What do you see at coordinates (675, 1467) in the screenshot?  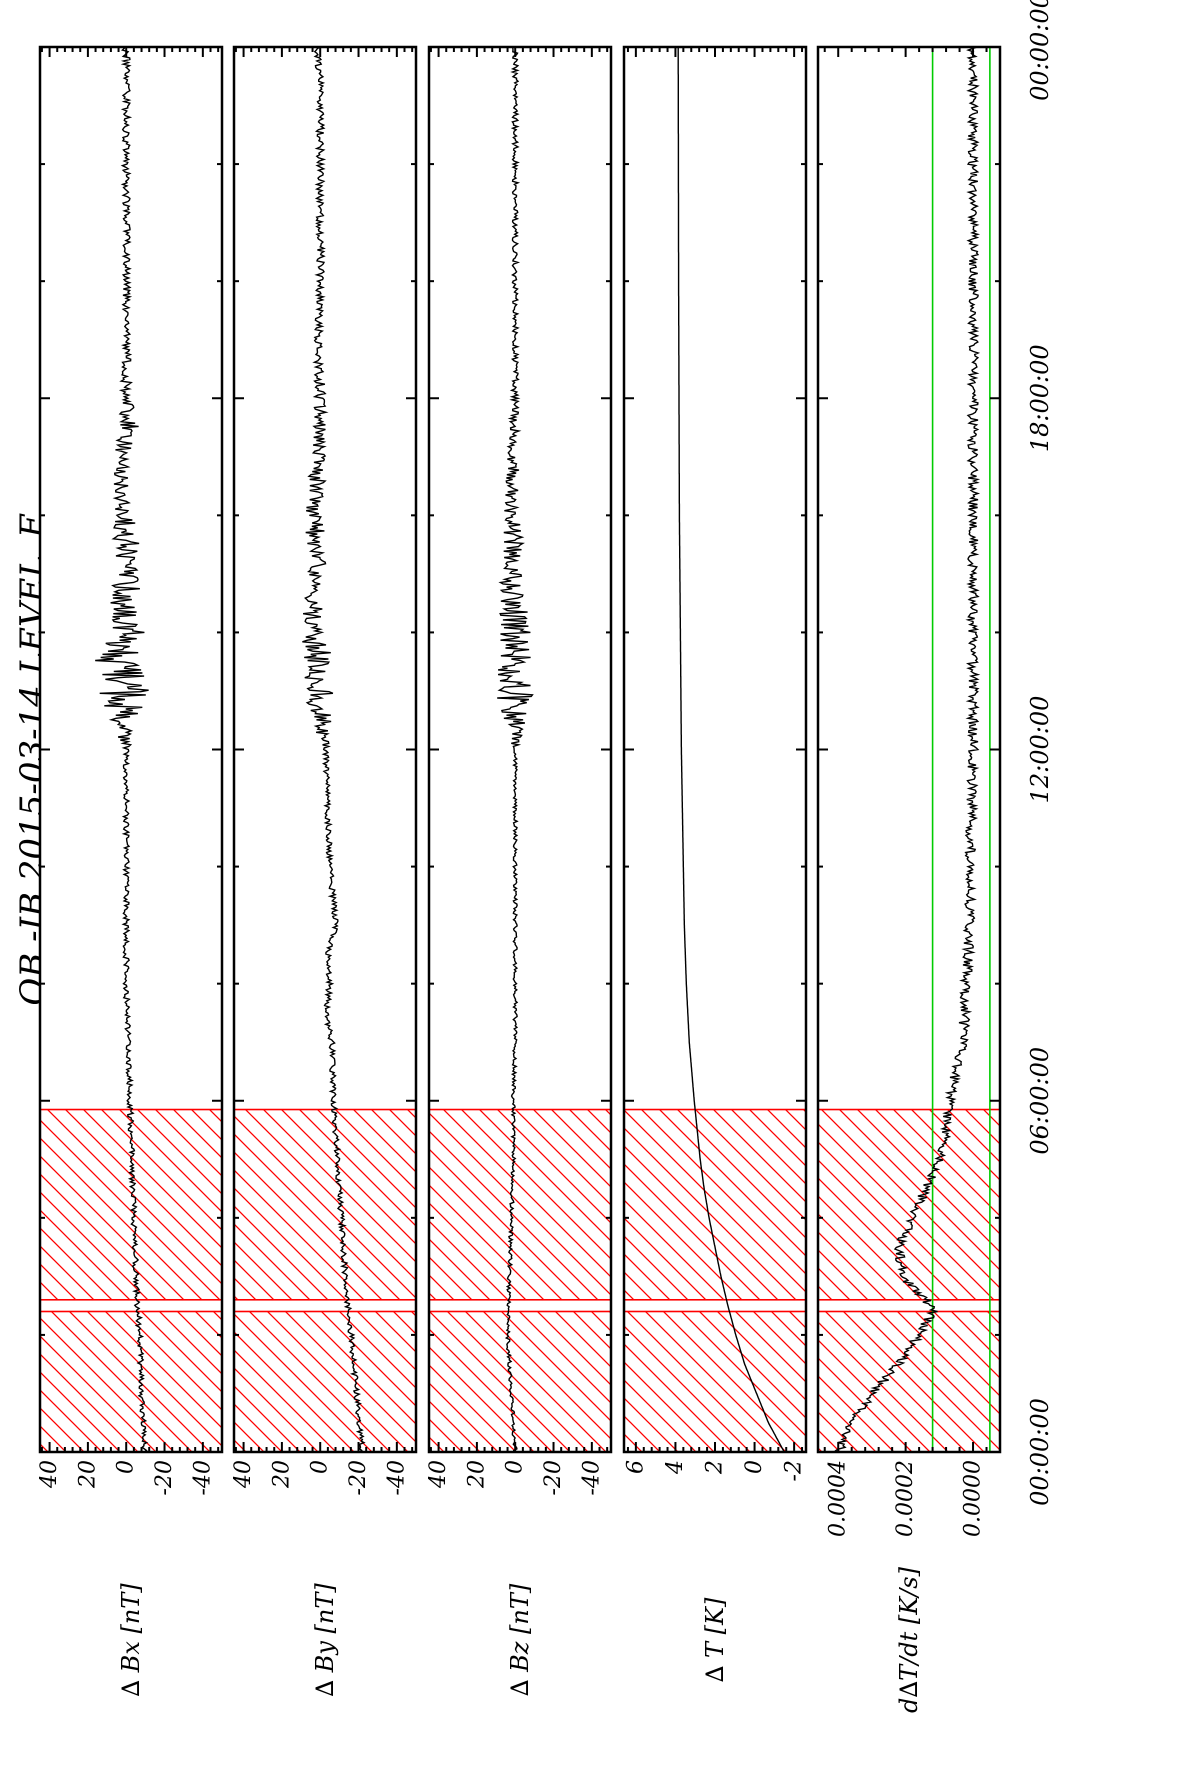 I see `y-tick-label: 4` at bounding box center [675, 1467].